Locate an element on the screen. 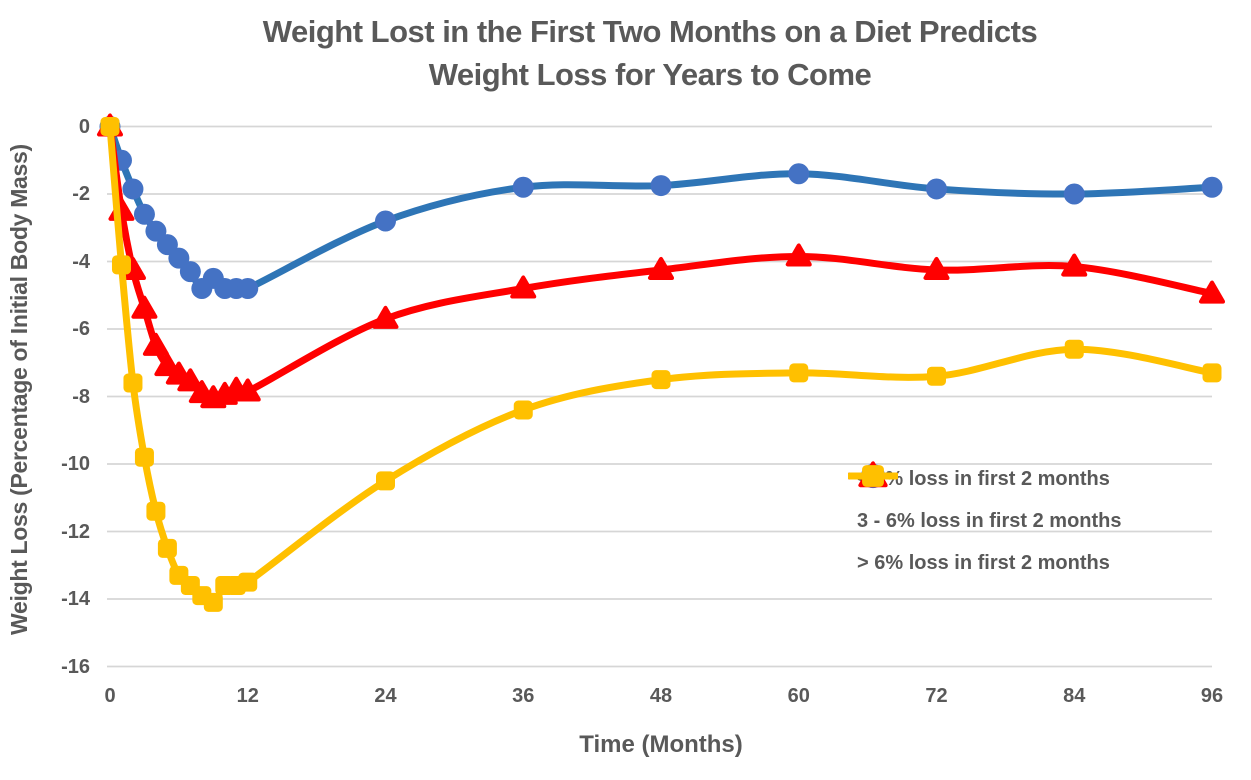 This screenshot has width=1251, height=780. y-tick-label: -6 is located at coordinates (81, 329).